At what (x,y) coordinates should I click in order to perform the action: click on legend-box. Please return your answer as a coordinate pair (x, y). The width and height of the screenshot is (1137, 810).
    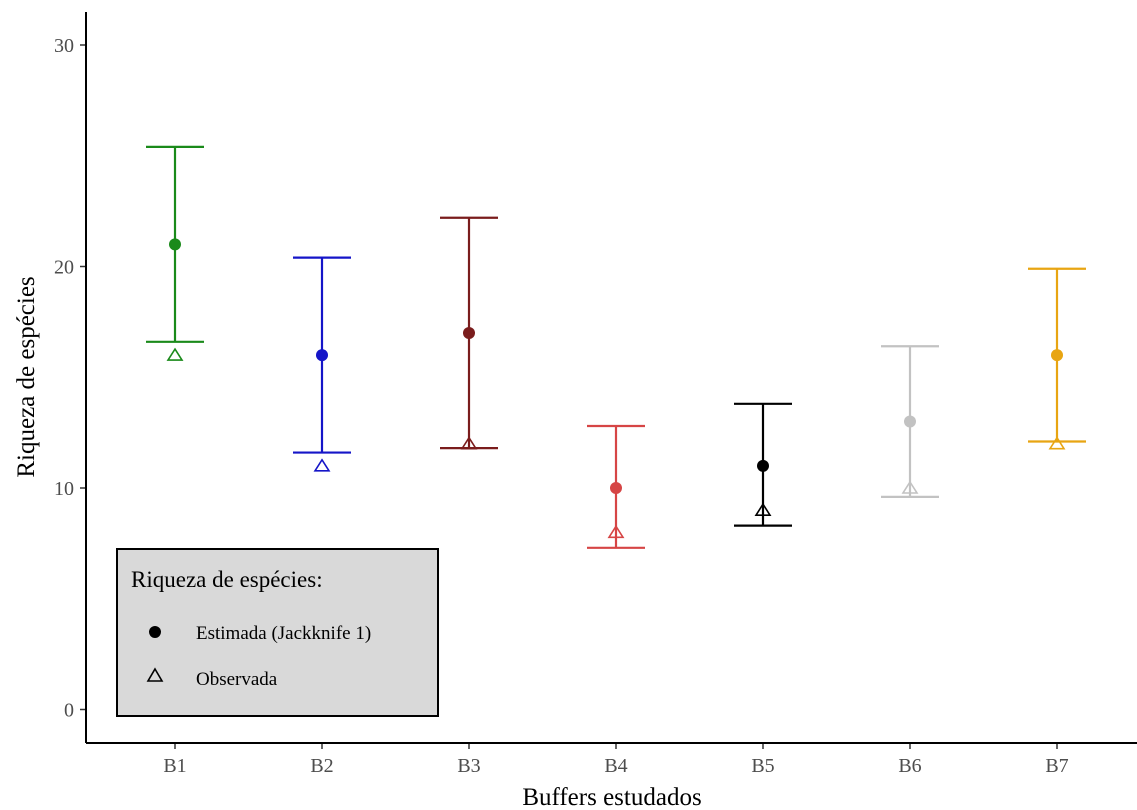
    Looking at the image, I should click on (277, 632).